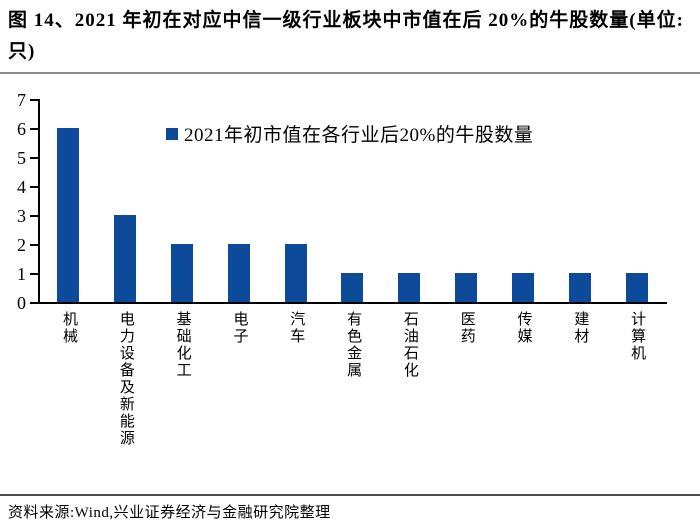 The width and height of the screenshot is (700, 531). What do you see at coordinates (21, 245) in the screenshot?
I see `y-tick-label: 2` at bounding box center [21, 245].